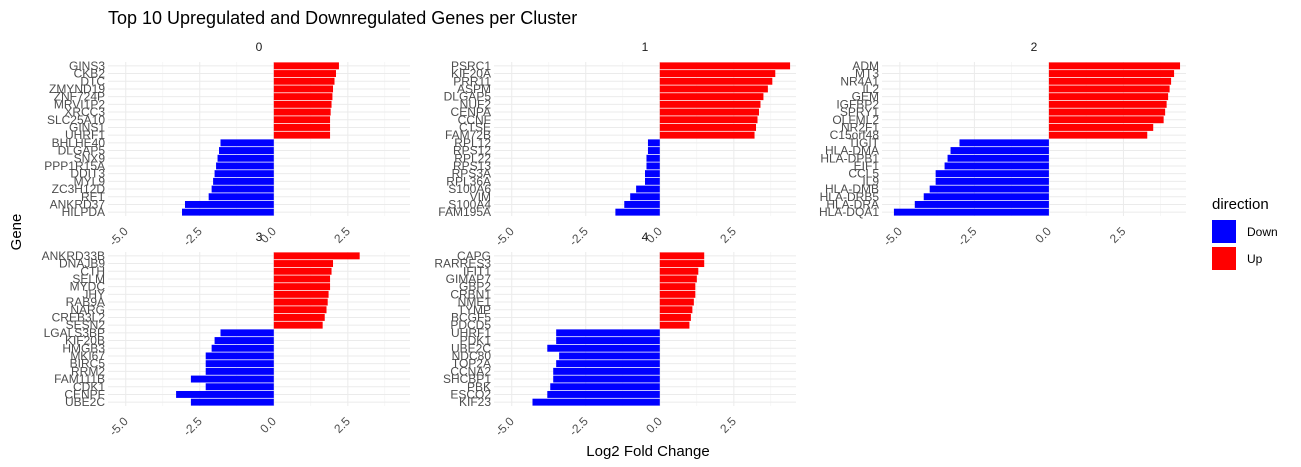  What do you see at coordinates (471, 74) in the screenshot?
I see `gene-label: KIF20A` at bounding box center [471, 74].